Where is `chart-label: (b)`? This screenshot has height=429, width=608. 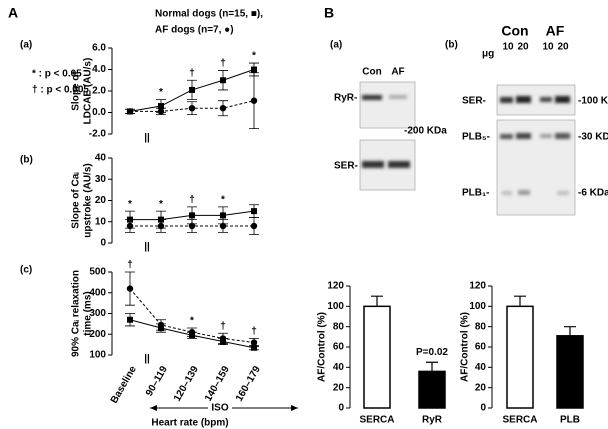
chart-label: (b) is located at coordinates (26, 160).